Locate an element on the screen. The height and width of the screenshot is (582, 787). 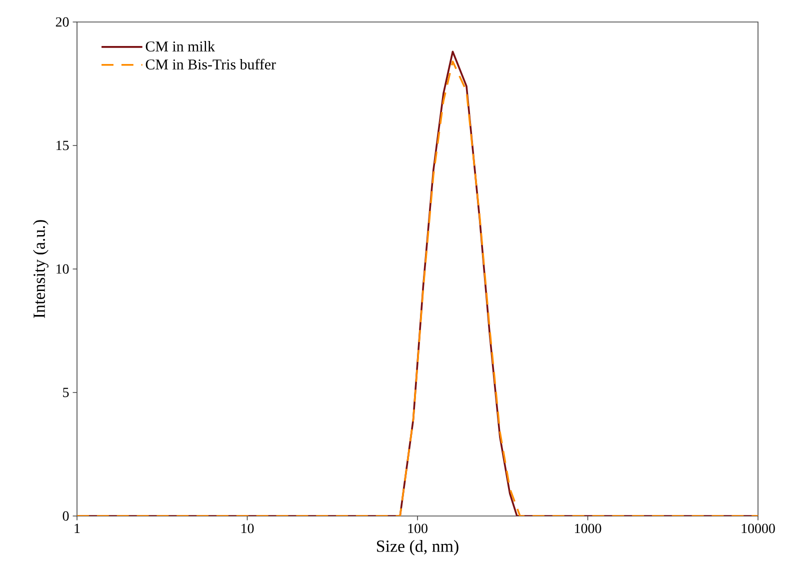
x-tick-label: 10000 is located at coordinates (758, 529).